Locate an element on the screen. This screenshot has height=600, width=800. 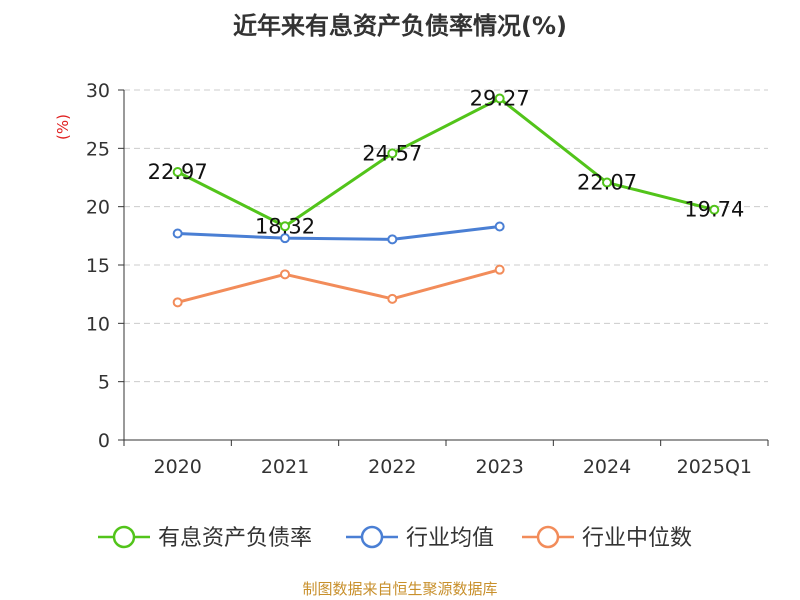
x-tick-label: 2024 is located at coordinates (607, 467).